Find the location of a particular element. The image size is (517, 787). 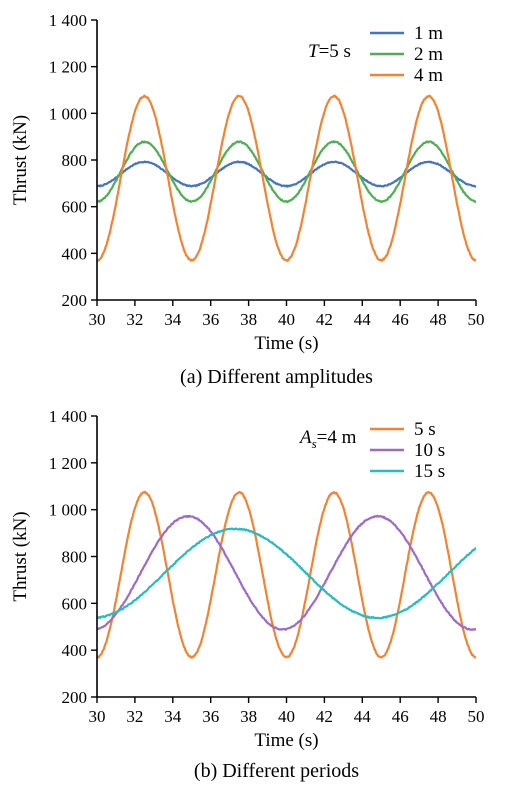

parameter-annotation: T=5 s is located at coordinates (329, 51).